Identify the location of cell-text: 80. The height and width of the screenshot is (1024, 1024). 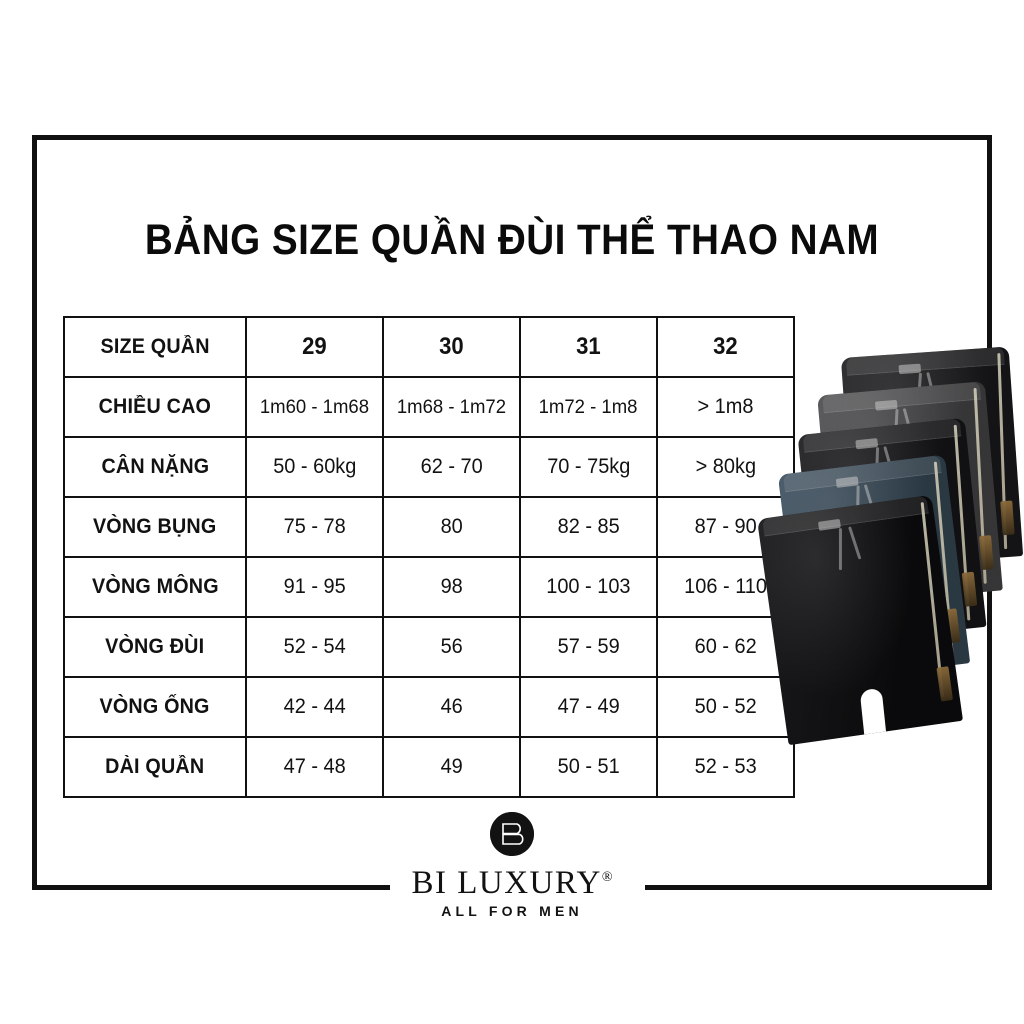
(451, 526).